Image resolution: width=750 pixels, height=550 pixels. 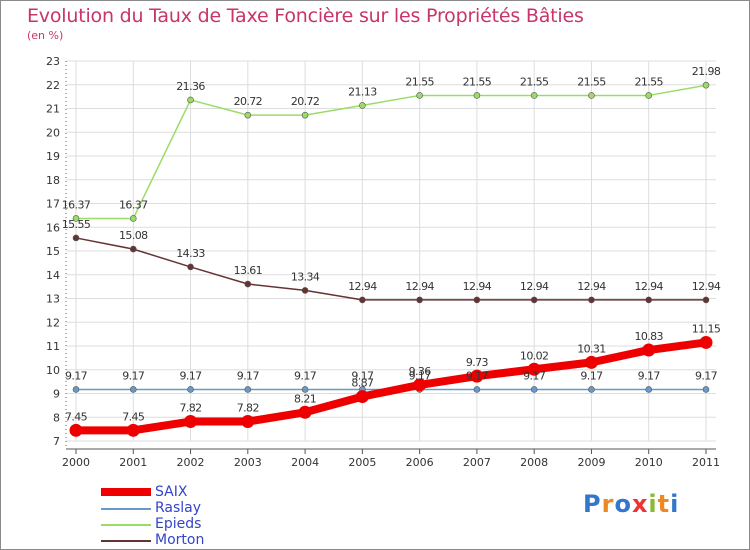 I want to click on y-tick-label: 10, so click(x=53, y=370).